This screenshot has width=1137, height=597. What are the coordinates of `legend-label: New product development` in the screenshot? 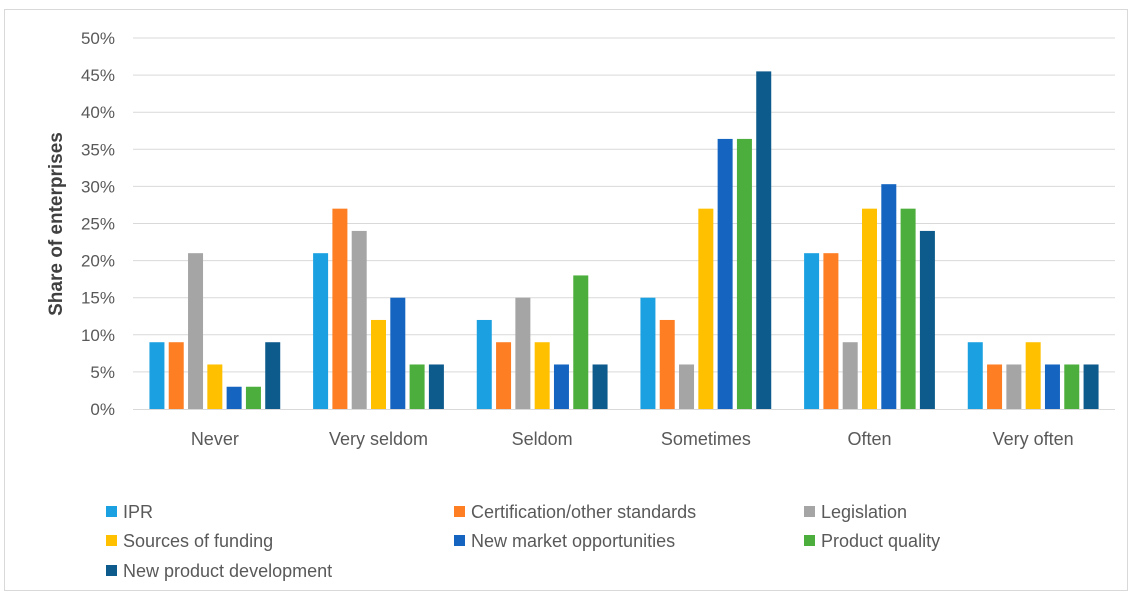 It's located at (227, 571).